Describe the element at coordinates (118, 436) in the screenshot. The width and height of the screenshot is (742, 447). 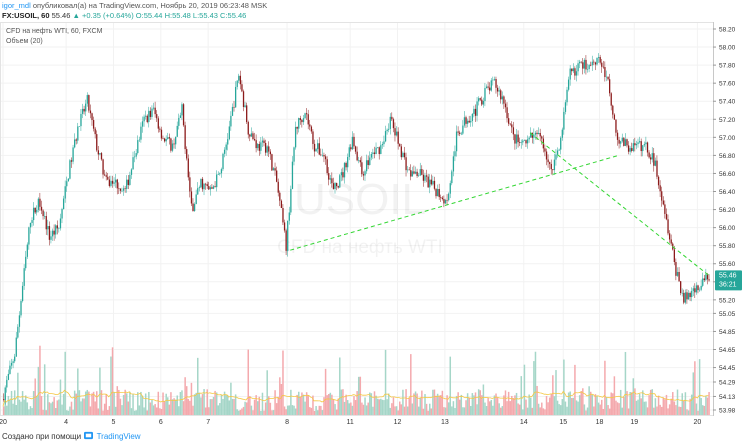
I see `tradingview-link: TradingView` at that location.